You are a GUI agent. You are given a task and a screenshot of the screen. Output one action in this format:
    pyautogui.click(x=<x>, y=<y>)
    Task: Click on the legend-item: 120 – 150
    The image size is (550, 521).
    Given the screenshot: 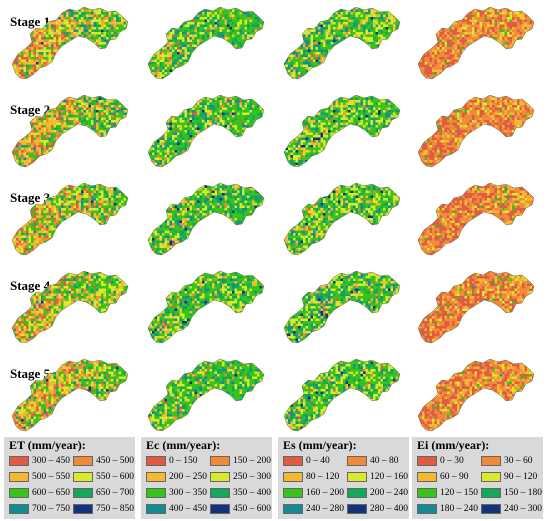 What is the action you would take?
    pyautogui.click(x=446, y=493)
    